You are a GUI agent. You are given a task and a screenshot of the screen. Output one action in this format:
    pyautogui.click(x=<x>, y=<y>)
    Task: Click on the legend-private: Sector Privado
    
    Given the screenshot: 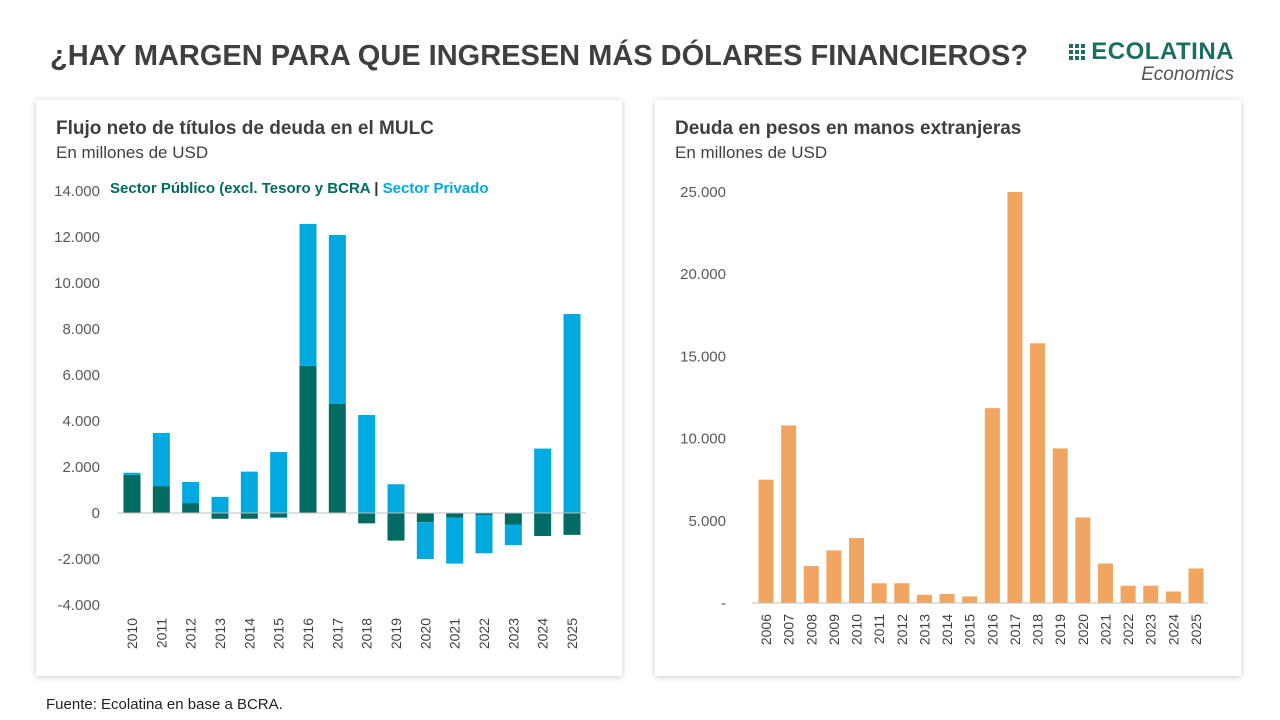 What is the action you would take?
    pyautogui.click(x=435, y=188)
    